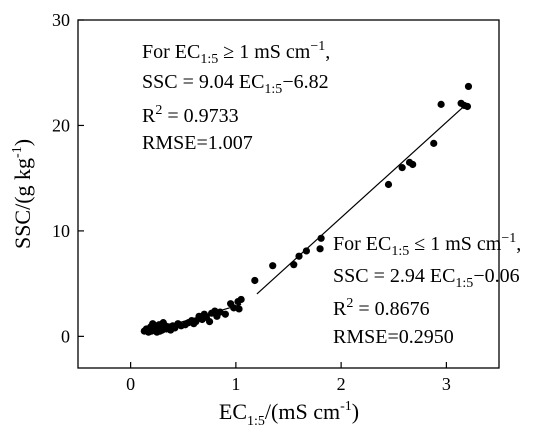 Image resolution: width=550 pixels, height=438 pixels. I want to click on y-axis-label: SSC/(g kg-1), so click(22, 194).